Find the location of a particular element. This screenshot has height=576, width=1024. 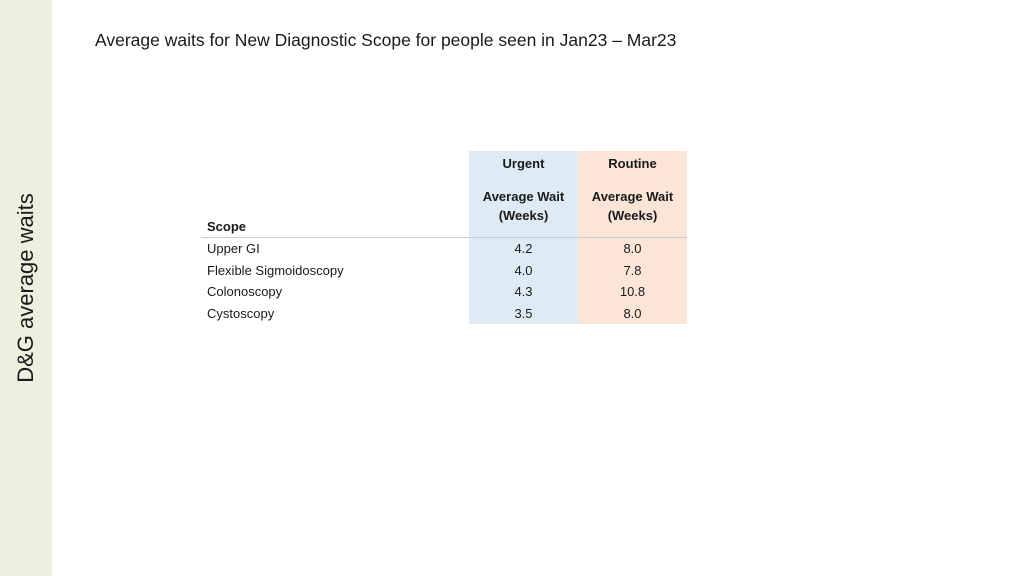

table-row: Upper GI 4.2 8.0 is located at coordinates (444, 248).